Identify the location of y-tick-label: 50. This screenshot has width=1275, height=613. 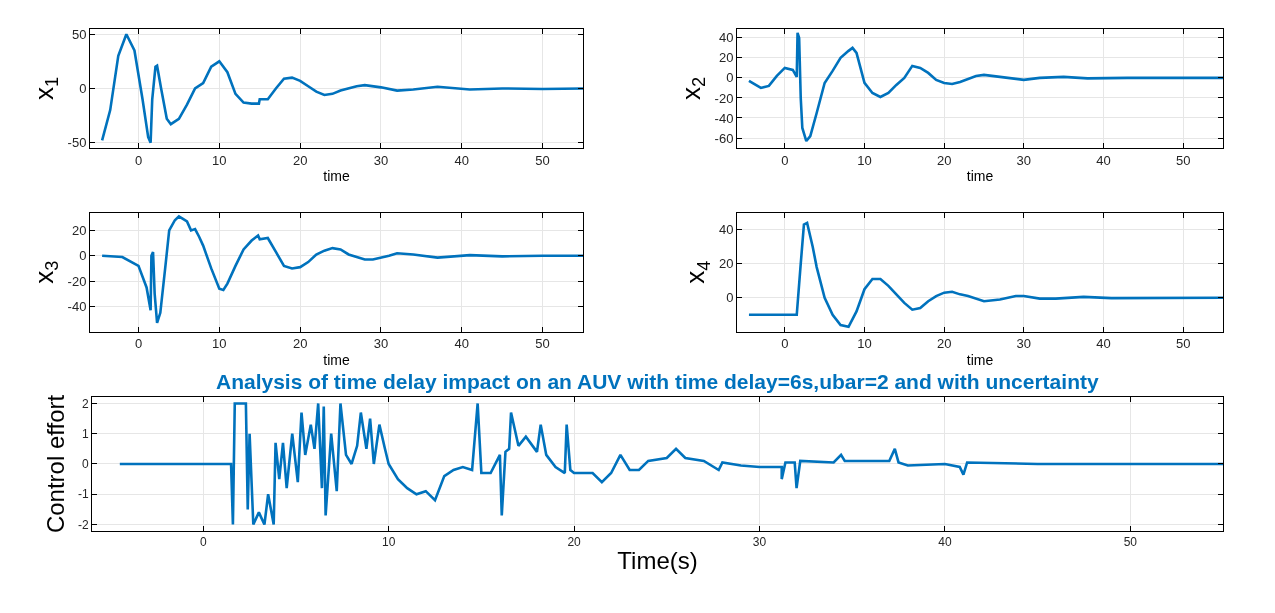
(79, 34).